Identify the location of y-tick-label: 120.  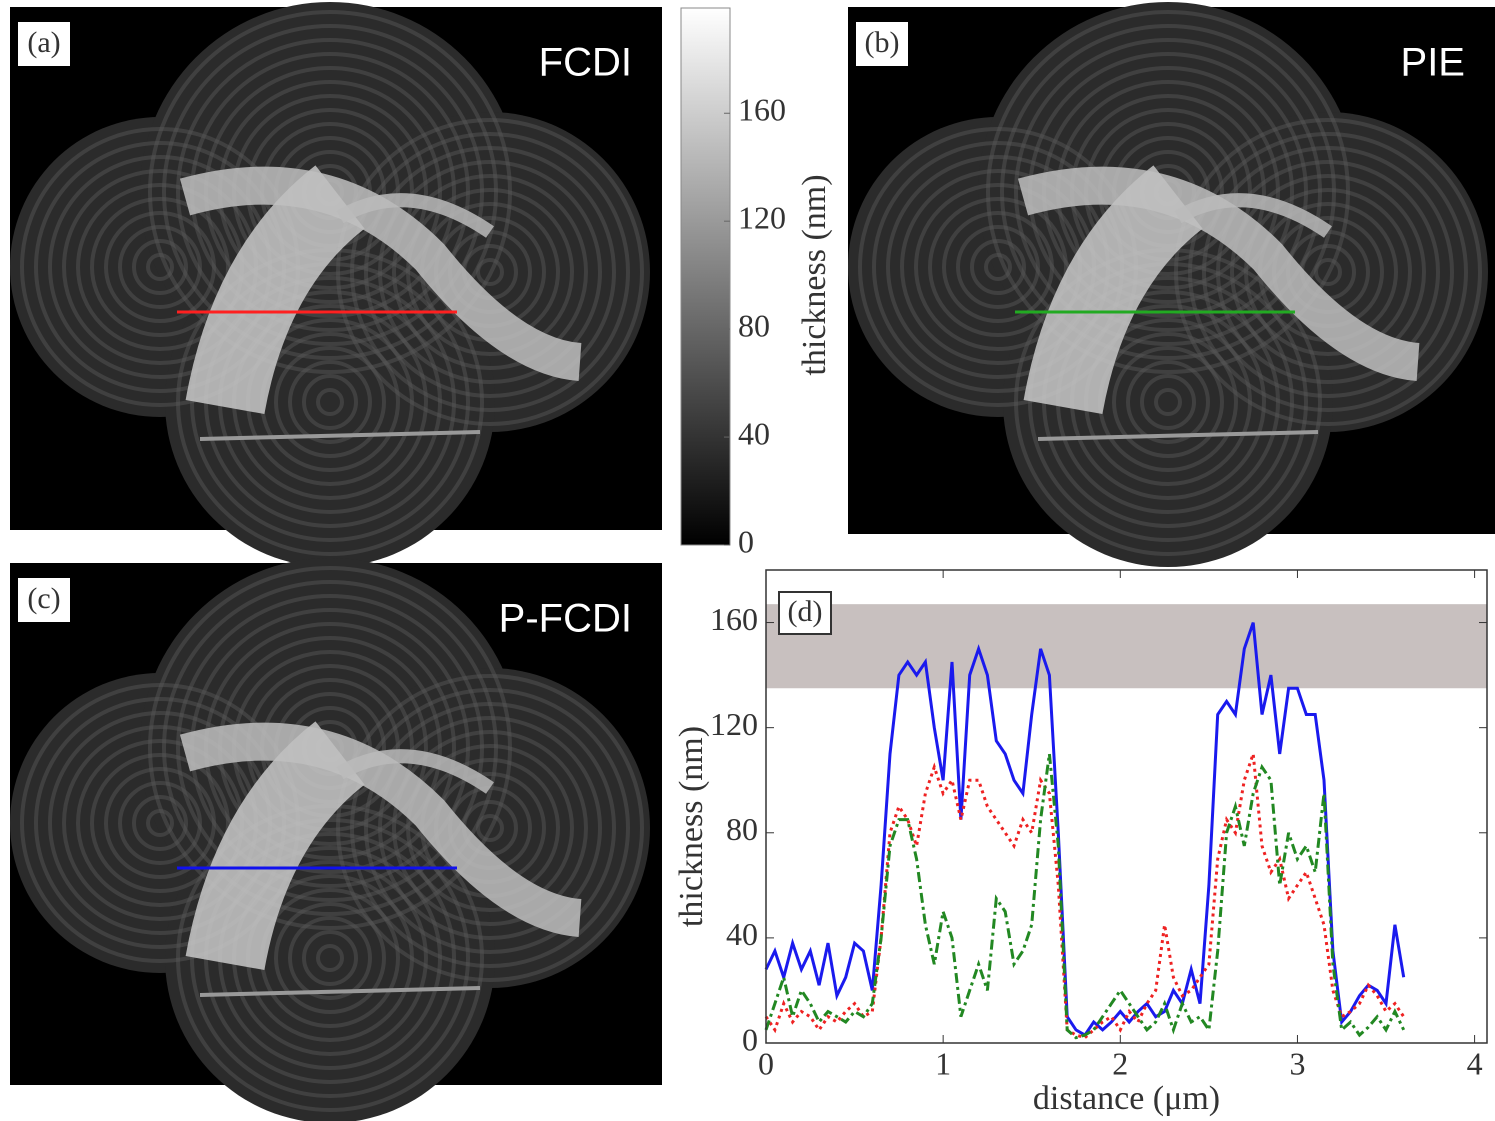
(734, 724).